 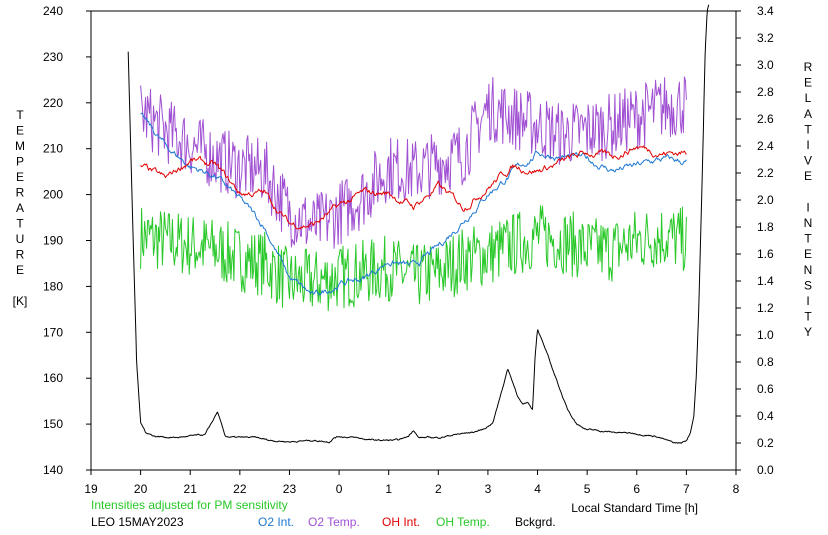 I want to click on right-axis-letter: S, so click(x=808, y=285).